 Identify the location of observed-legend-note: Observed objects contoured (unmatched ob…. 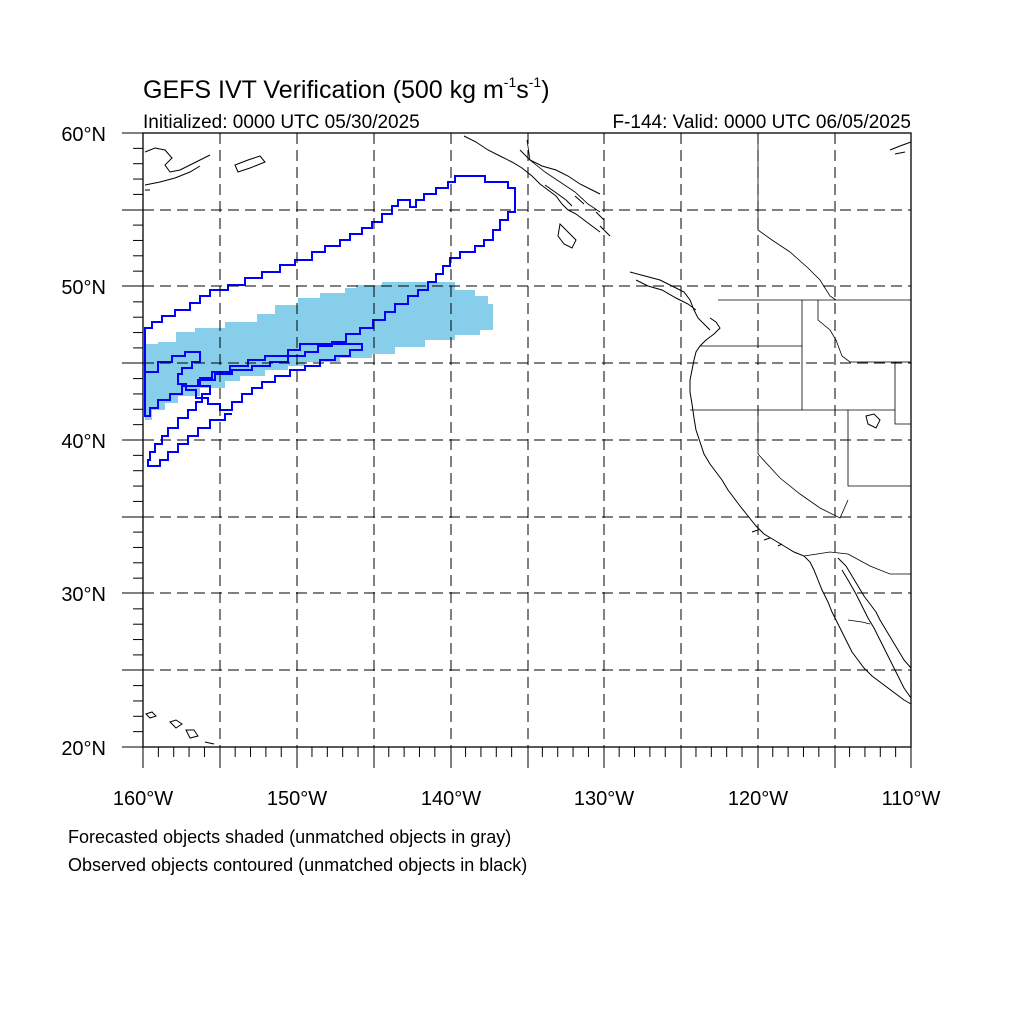
(297, 865).